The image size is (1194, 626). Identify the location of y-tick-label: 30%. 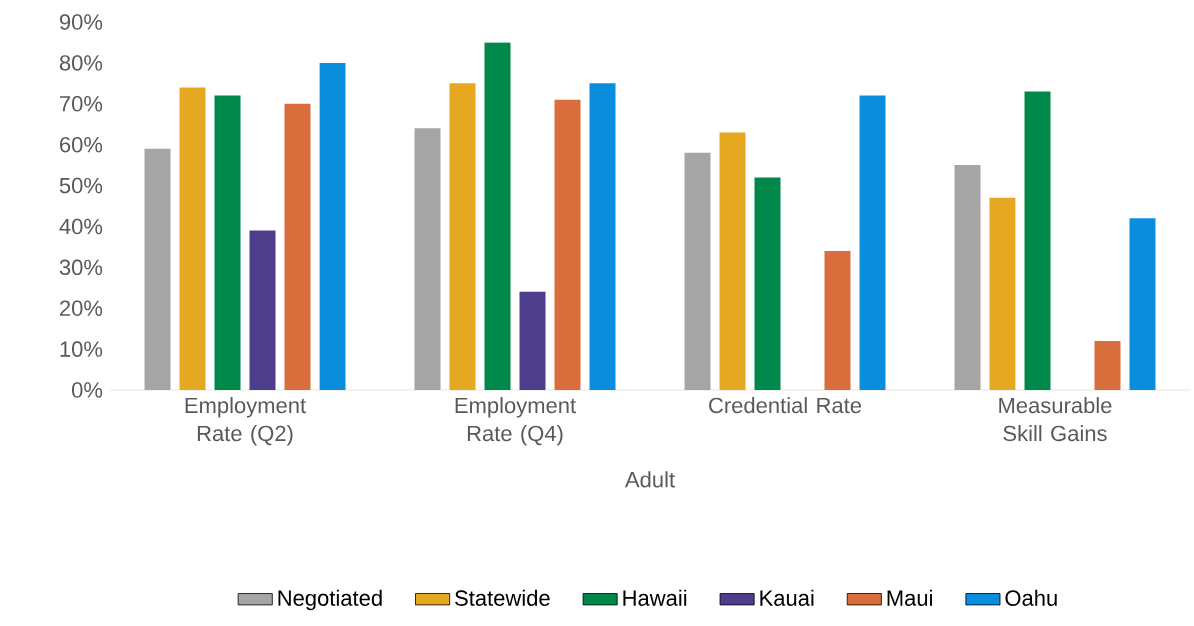
(81, 267).